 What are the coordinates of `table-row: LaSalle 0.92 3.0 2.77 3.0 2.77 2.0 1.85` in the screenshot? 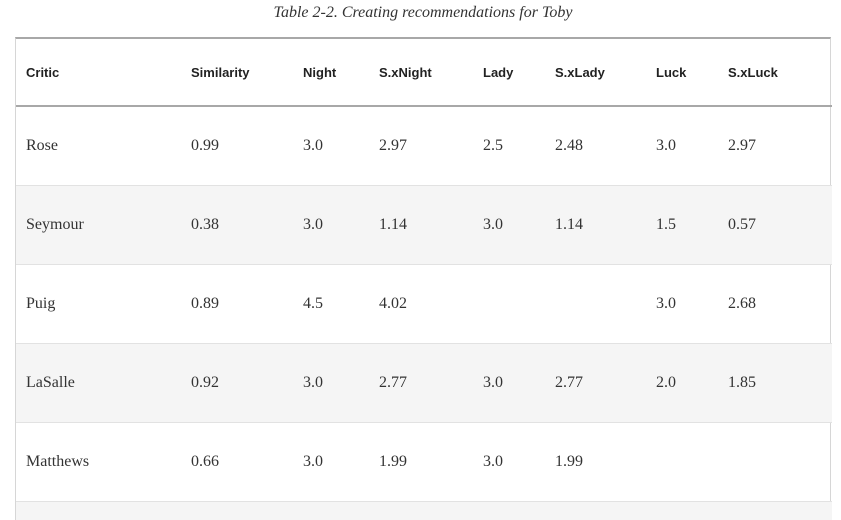 It's located at (424, 383).